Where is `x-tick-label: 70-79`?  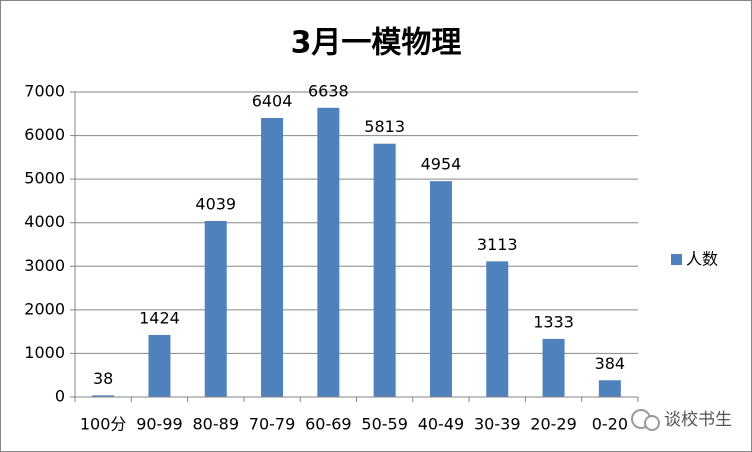
x-tick-label: 70-79 is located at coordinates (272, 424).